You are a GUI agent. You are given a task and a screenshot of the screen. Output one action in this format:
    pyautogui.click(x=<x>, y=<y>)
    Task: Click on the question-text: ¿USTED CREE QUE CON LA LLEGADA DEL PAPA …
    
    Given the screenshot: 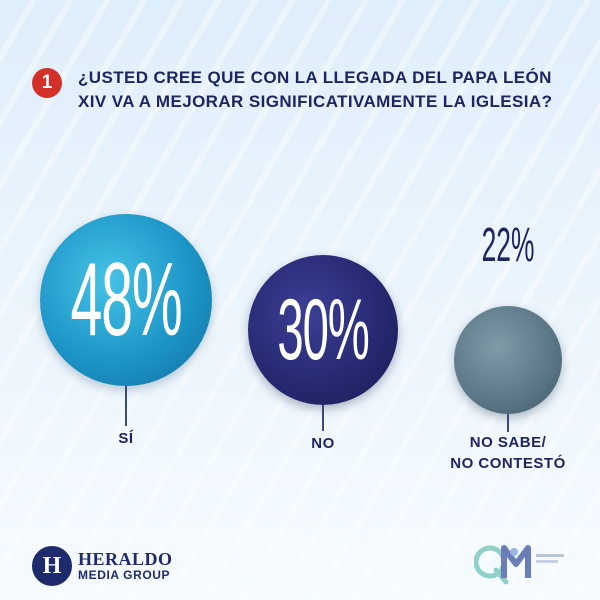 What is the action you would take?
    pyautogui.click(x=315, y=89)
    